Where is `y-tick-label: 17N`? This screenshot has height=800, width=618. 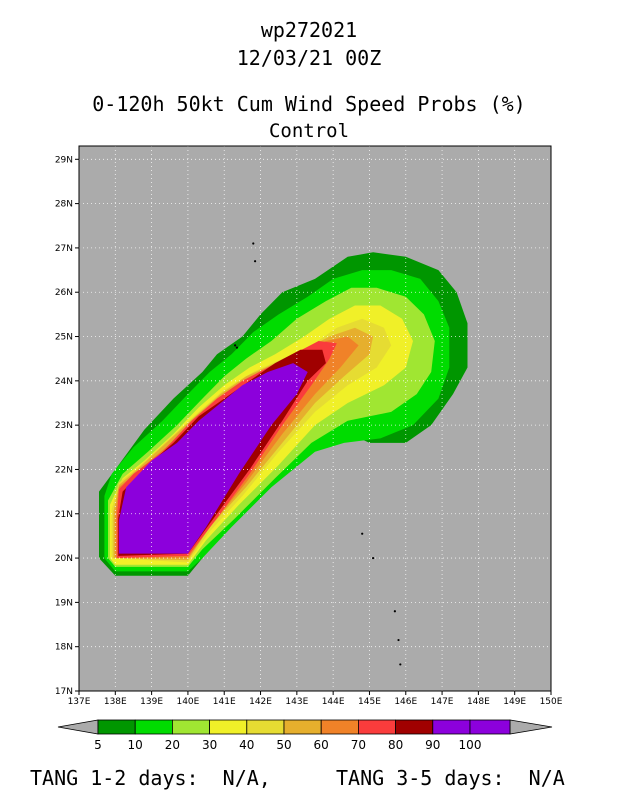
y-tick-label: 17N is located at coordinates (64, 692).